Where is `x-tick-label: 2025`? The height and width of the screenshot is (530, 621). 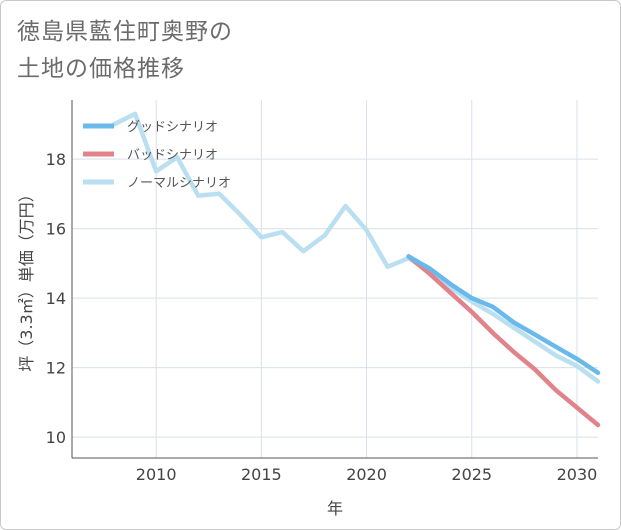 x-tick-label: 2025 is located at coordinates (471, 474).